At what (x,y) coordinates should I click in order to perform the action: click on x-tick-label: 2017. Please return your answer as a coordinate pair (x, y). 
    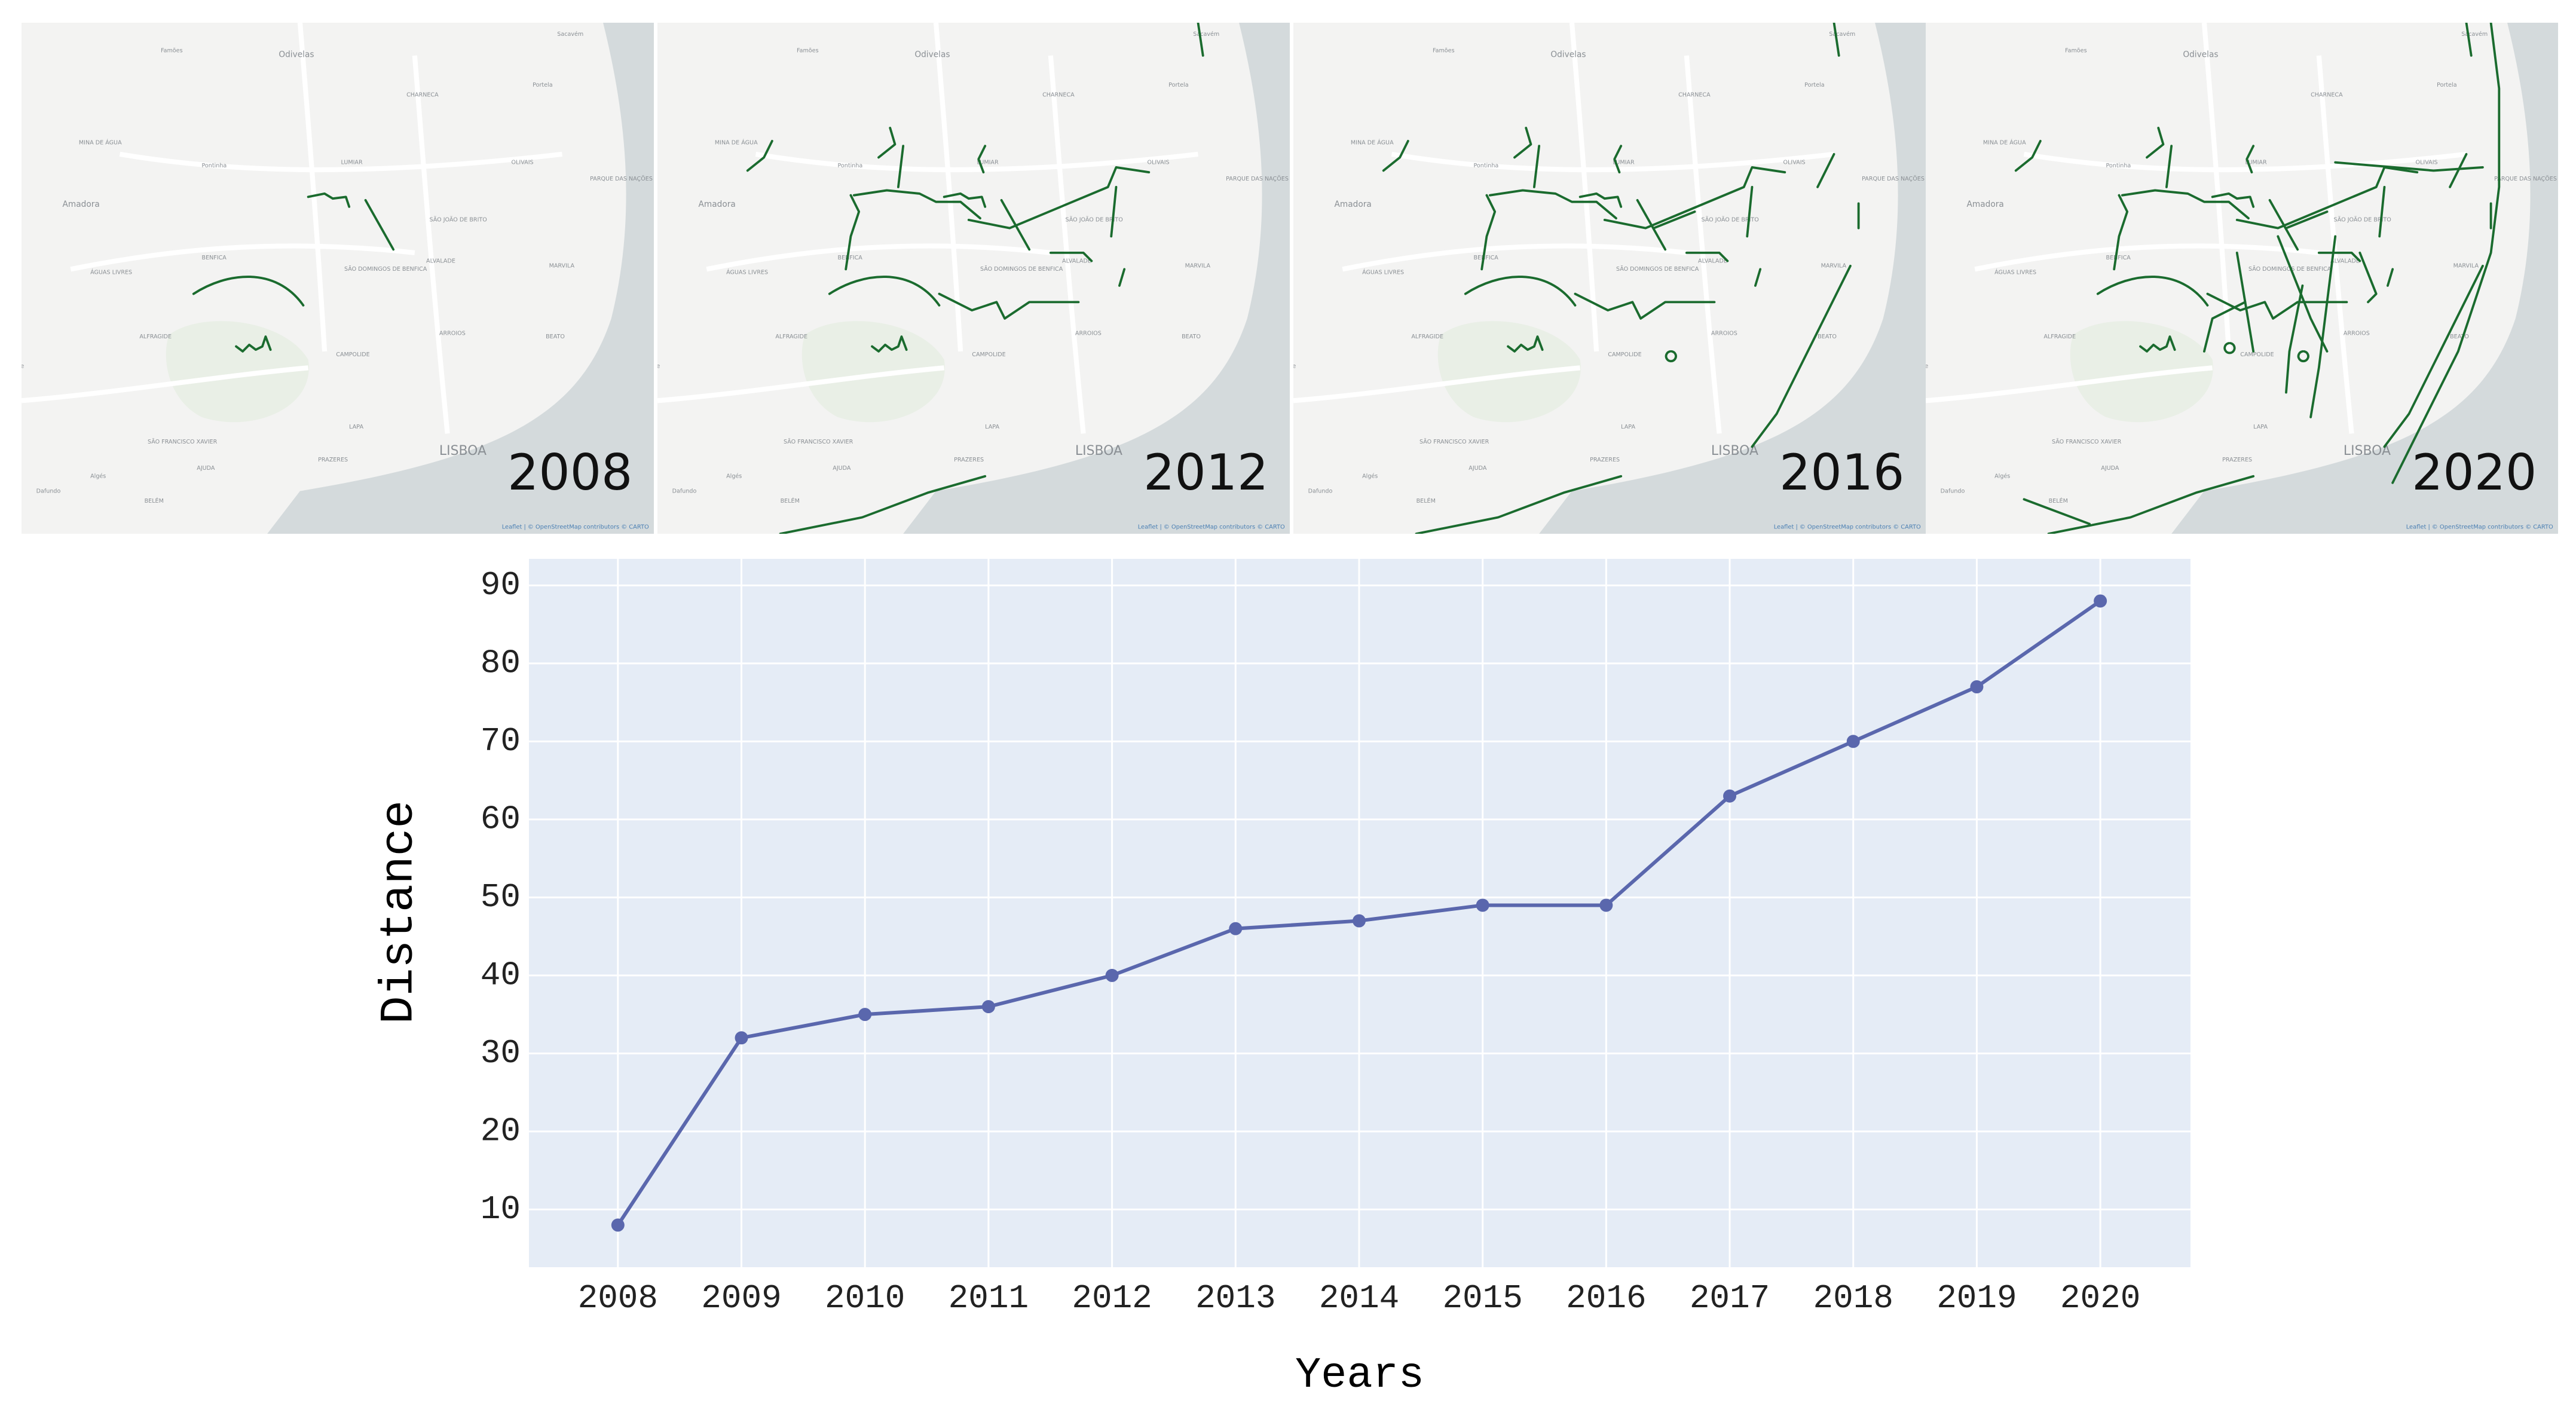
    Looking at the image, I should click on (1730, 1298).